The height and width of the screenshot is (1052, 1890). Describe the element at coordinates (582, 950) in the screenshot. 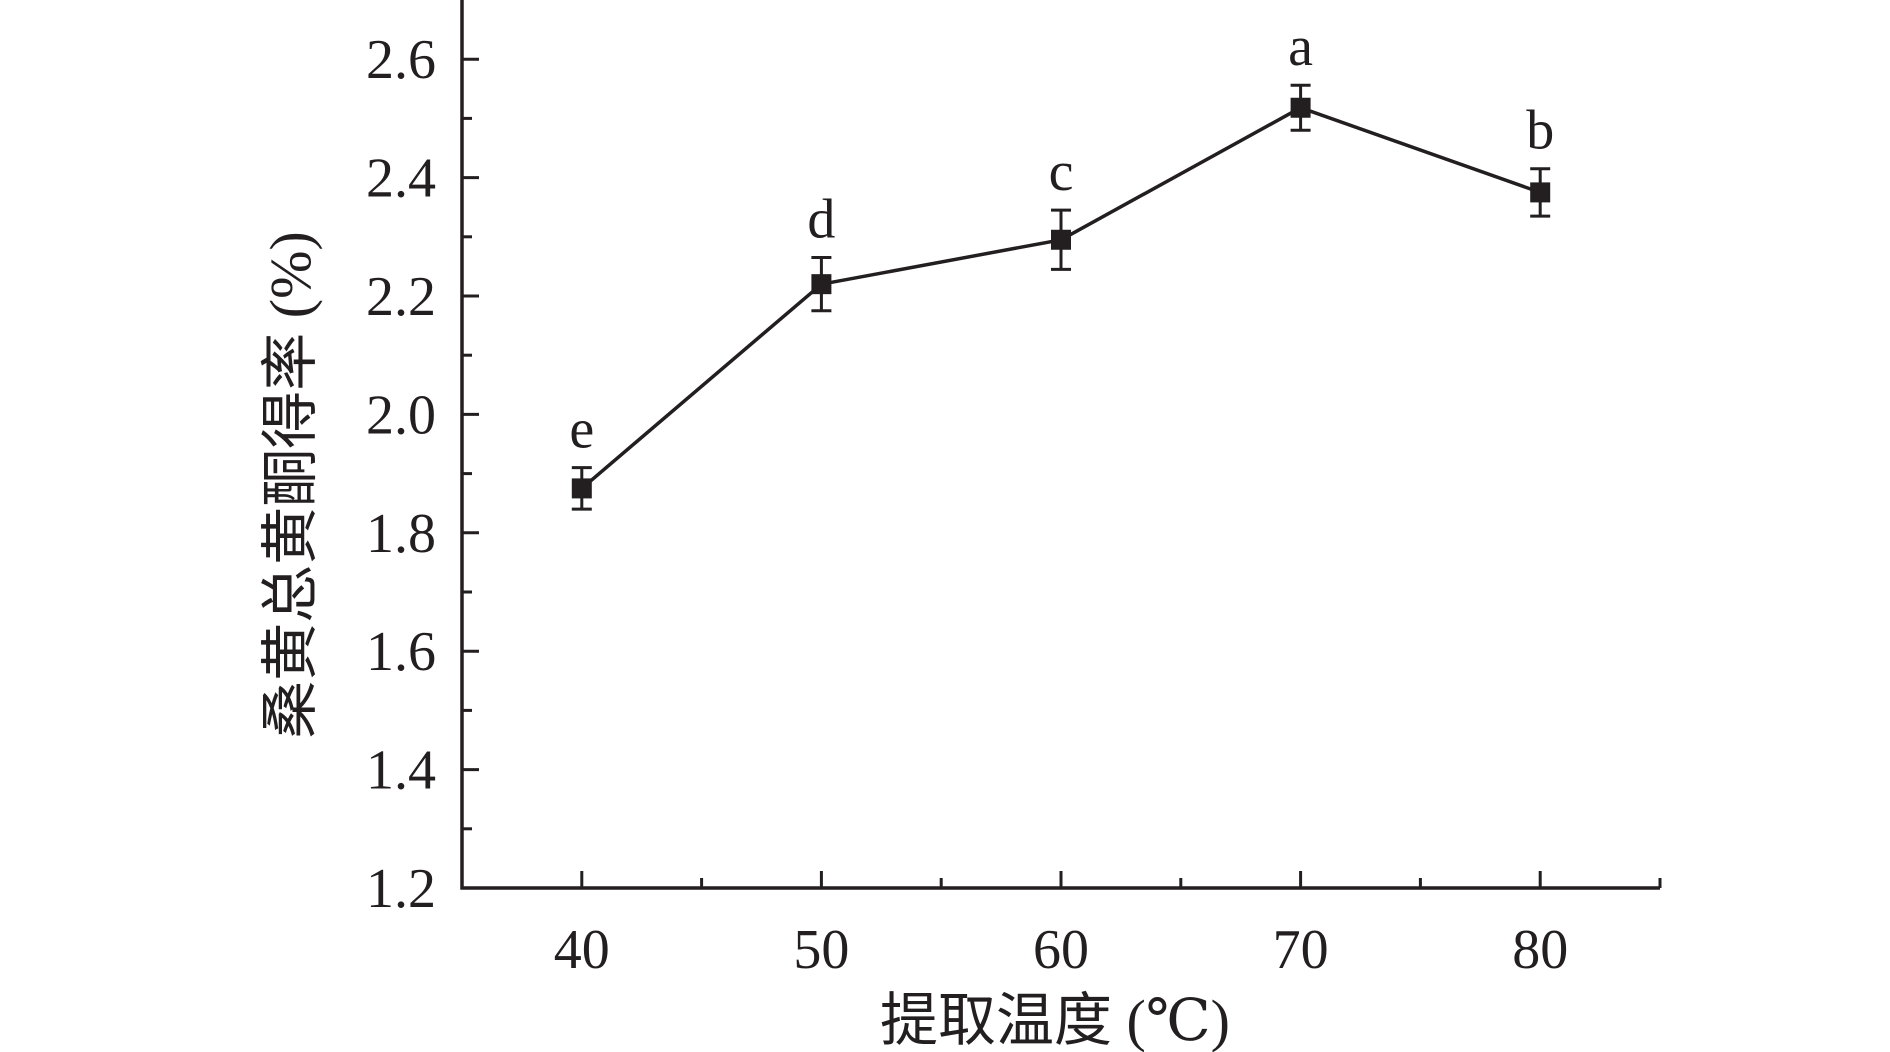

I see `x-tick-label: 40` at that location.